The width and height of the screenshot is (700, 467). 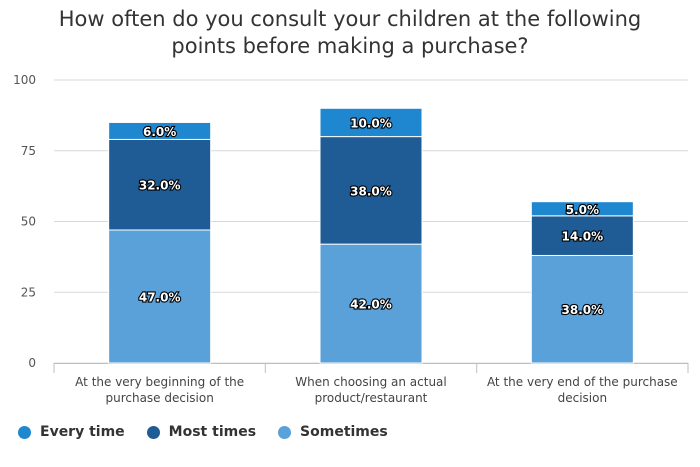 I want to click on data-label: 5.0%, so click(x=582, y=210).